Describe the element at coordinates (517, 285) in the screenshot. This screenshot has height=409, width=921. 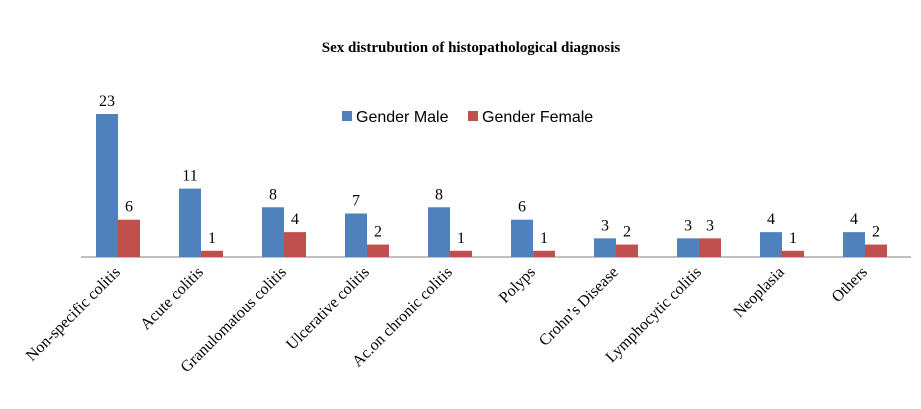
I see `x-tick-label: Polyps` at that location.